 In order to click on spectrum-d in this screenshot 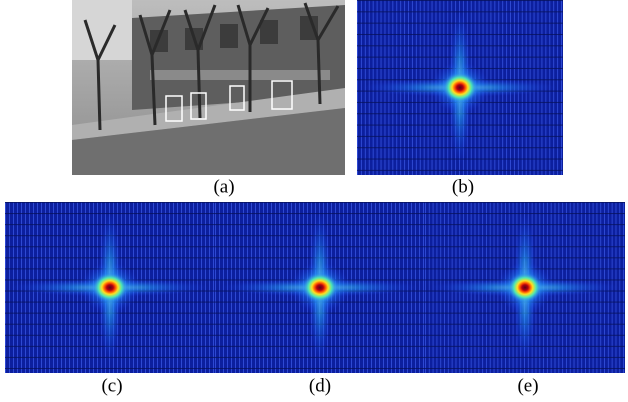, I will do `click(320, 287)`.